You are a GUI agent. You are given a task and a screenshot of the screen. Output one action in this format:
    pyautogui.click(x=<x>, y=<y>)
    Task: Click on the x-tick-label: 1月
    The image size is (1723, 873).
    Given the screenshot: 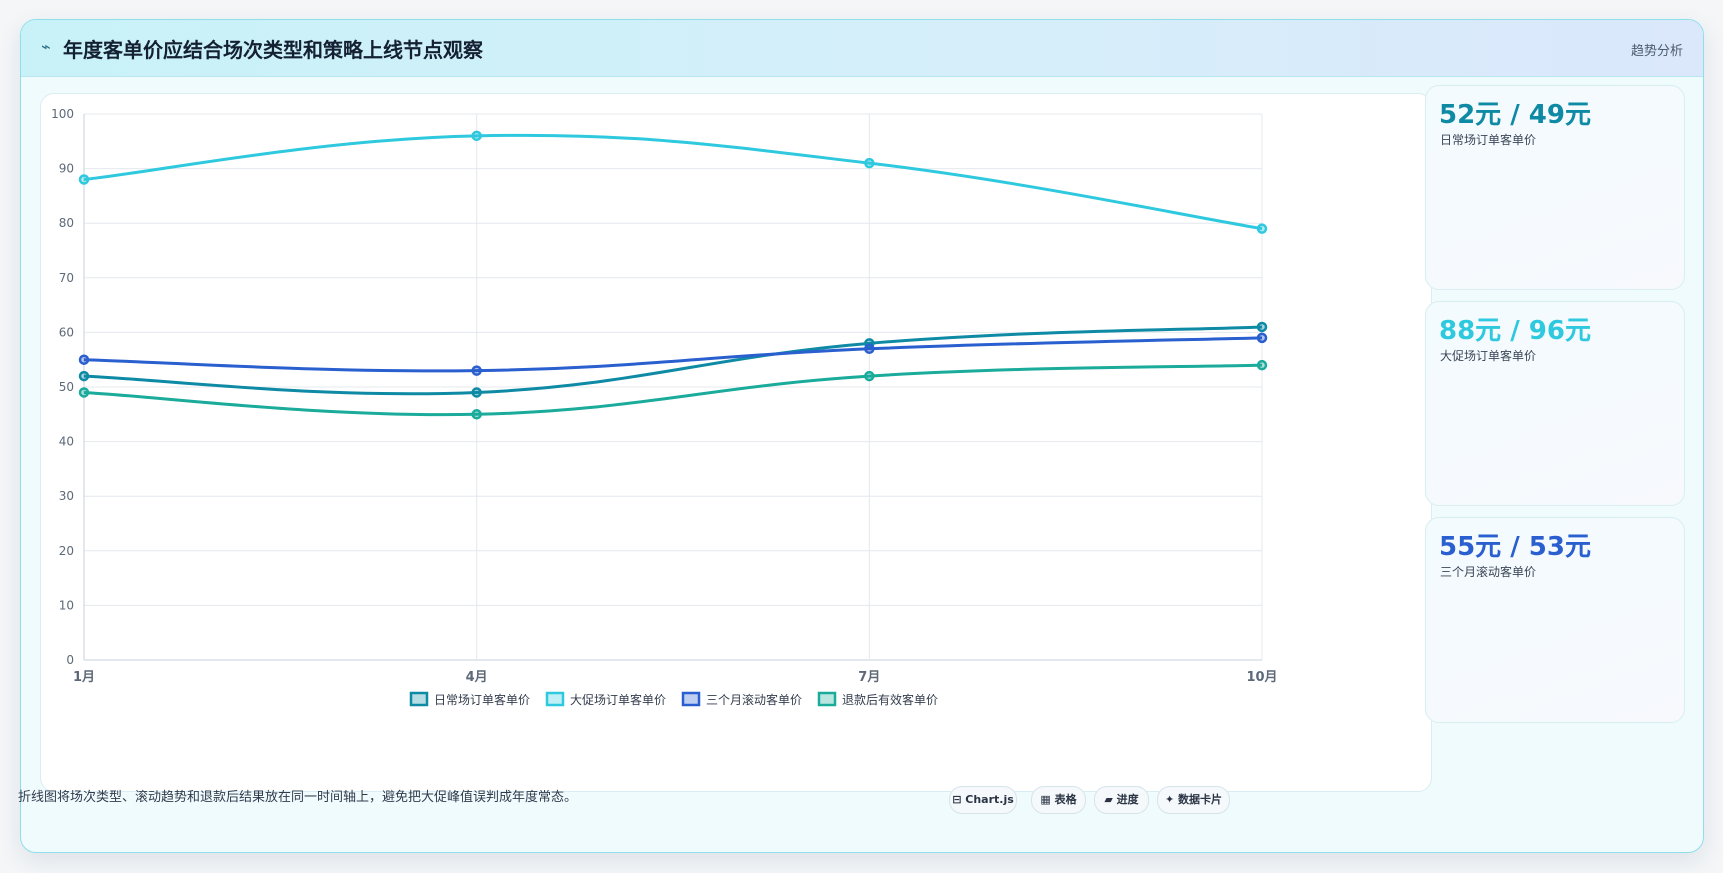 What is the action you would take?
    pyautogui.click(x=84, y=677)
    